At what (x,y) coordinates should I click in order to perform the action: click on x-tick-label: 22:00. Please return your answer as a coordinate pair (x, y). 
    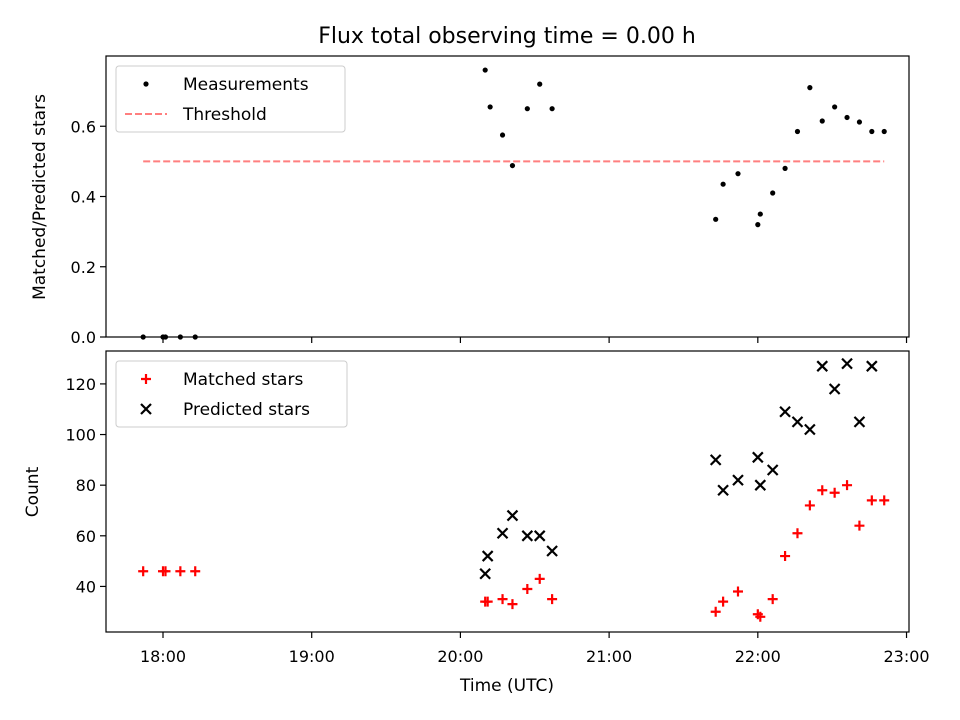
    Looking at the image, I should click on (758, 656).